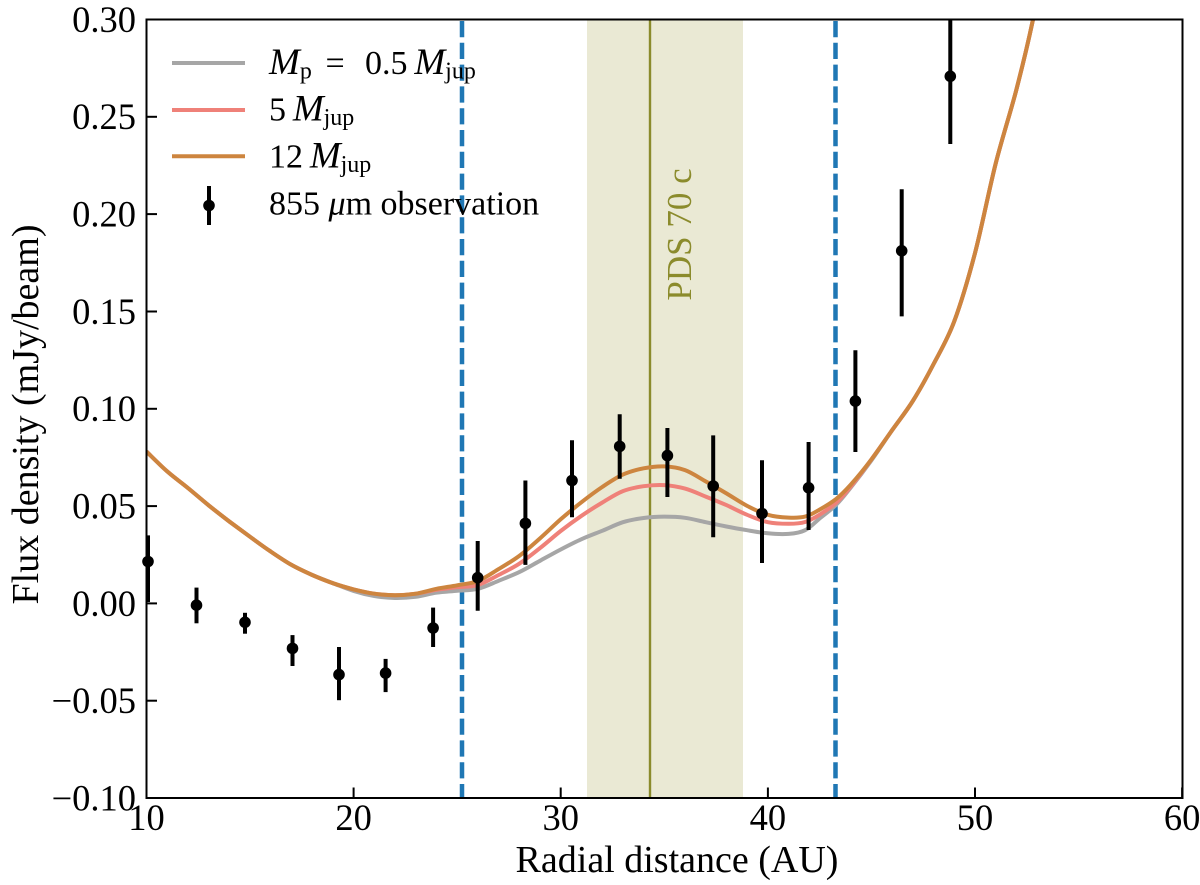  I want to click on svg-text: 60, so click(1182, 817).